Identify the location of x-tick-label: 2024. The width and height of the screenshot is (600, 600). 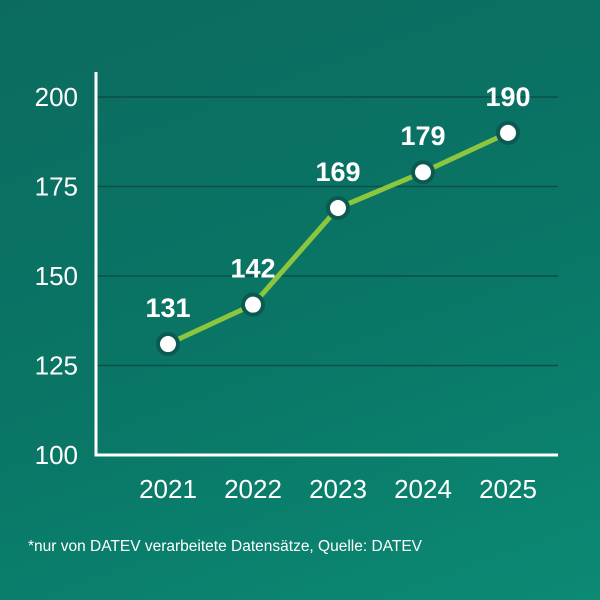
(423, 489).